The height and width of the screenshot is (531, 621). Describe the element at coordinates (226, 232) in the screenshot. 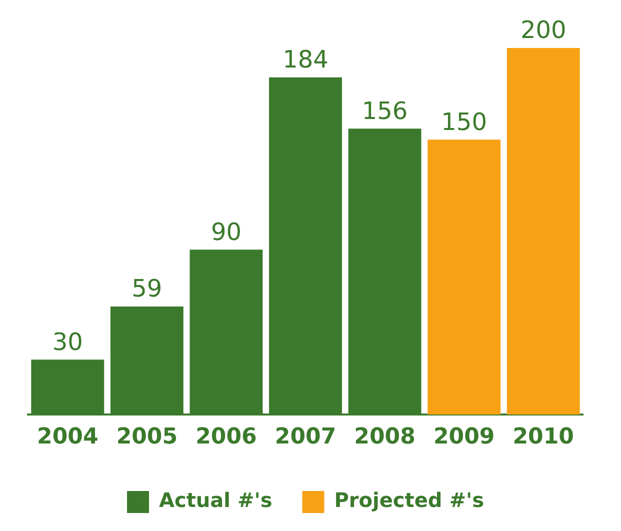

I see `data-label: 90` at that location.